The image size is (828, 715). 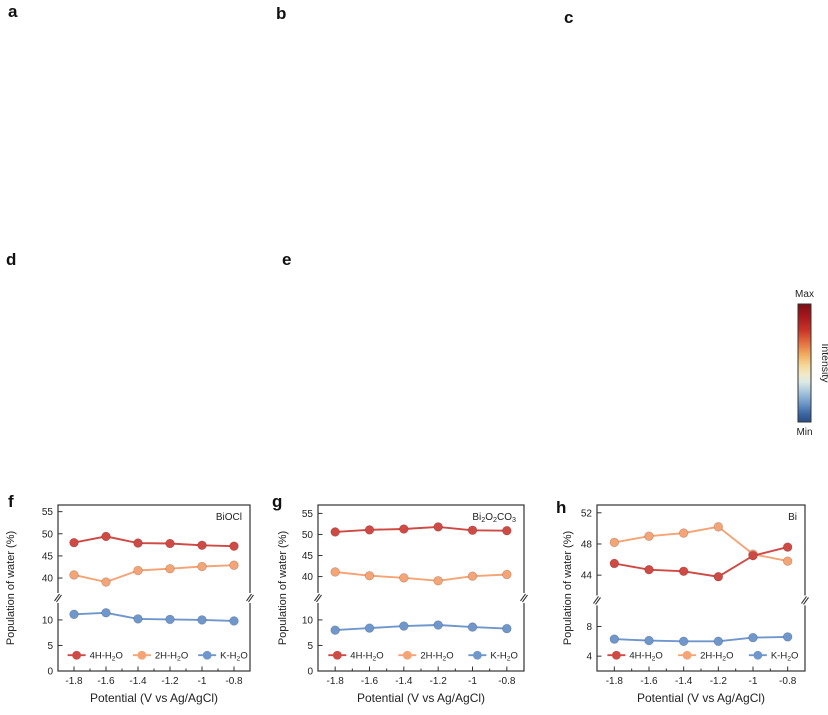 I want to click on panel-c-label: c, so click(x=569, y=17).